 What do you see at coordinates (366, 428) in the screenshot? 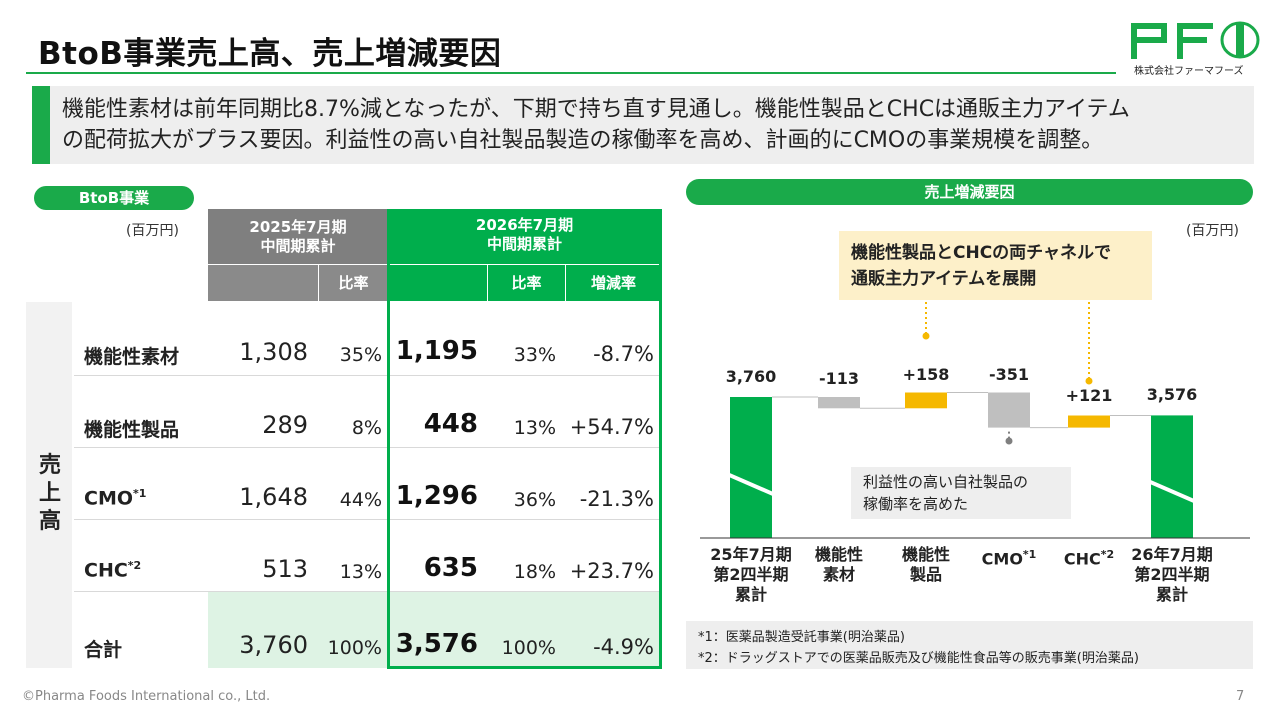
I see `prev-ratio: 8%` at bounding box center [366, 428].